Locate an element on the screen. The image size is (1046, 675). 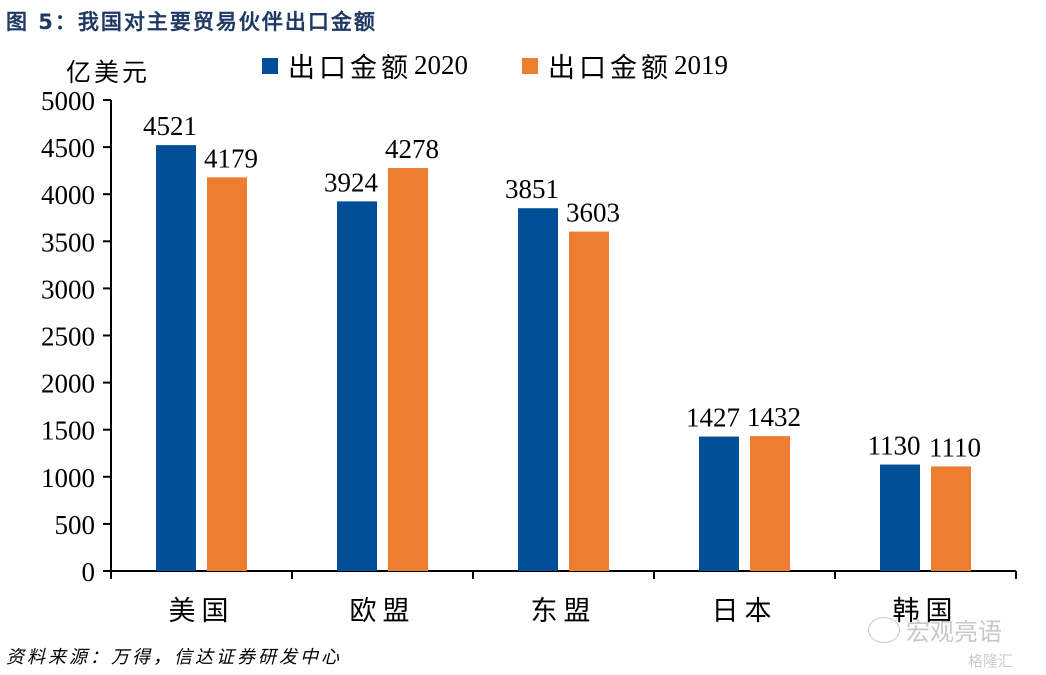
legend-year-2020: 2020 is located at coordinates (441, 65).